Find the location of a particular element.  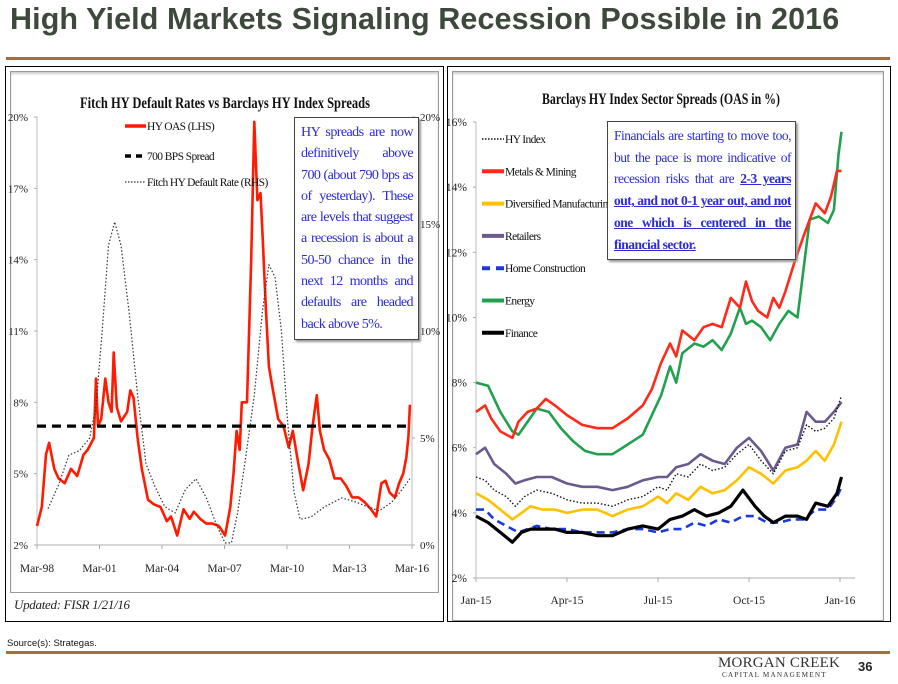

series-hy-index is located at coordinates (659, 451).